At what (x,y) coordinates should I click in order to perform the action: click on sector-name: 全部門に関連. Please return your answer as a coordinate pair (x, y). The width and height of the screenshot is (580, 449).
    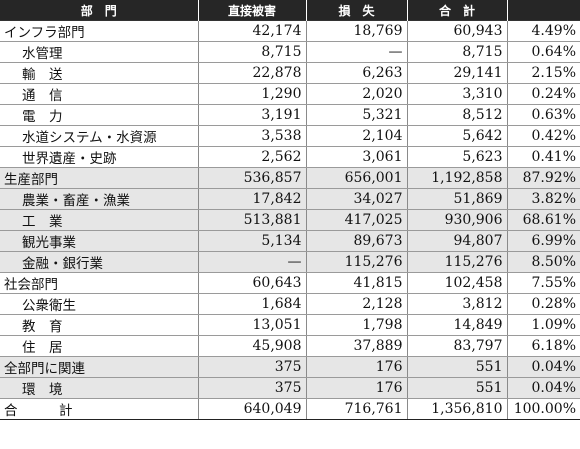
    Looking at the image, I should click on (99, 367).